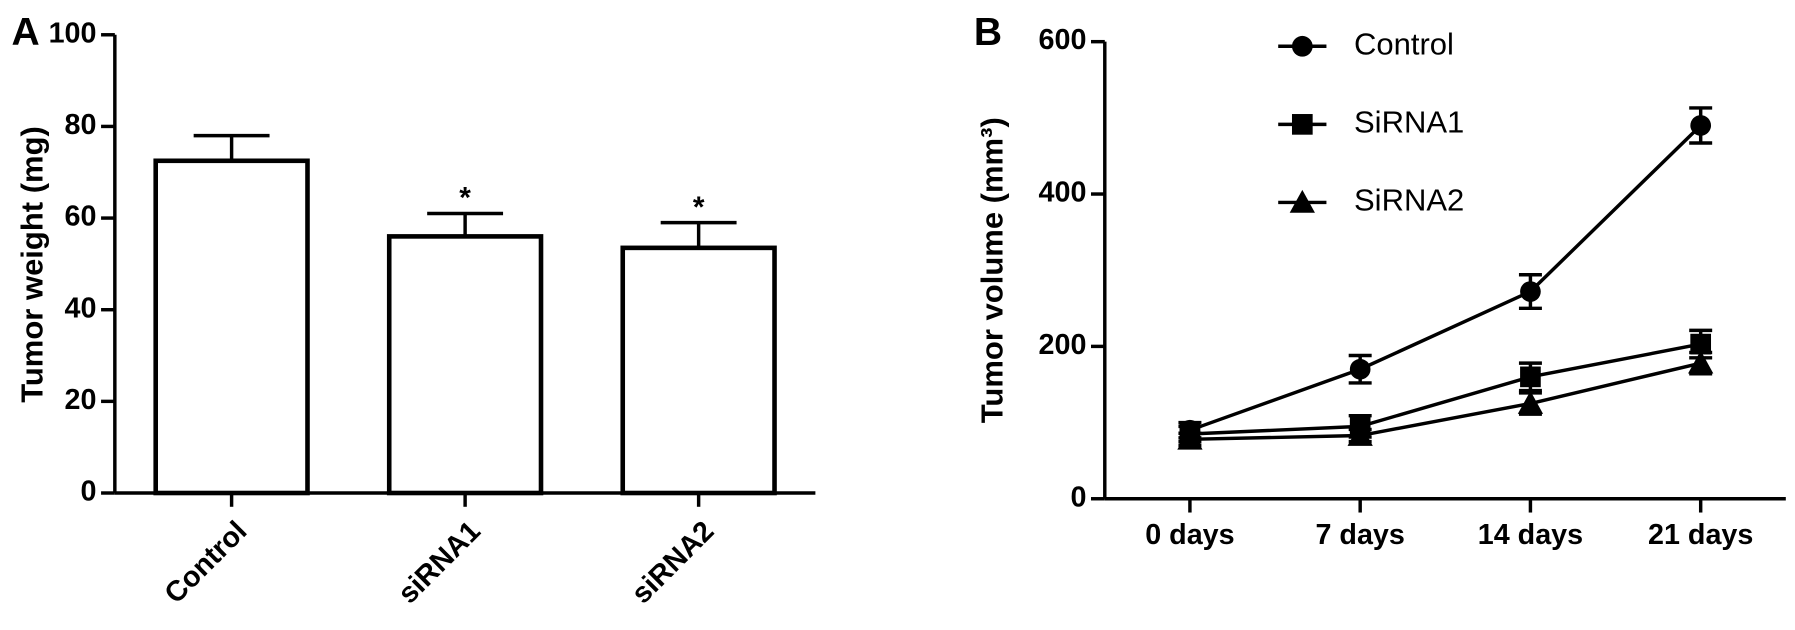 The image size is (1795, 630). Describe the element at coordinates (439, 562) in the screenshot. I see `x-tick-label: siRNA1` at that location.